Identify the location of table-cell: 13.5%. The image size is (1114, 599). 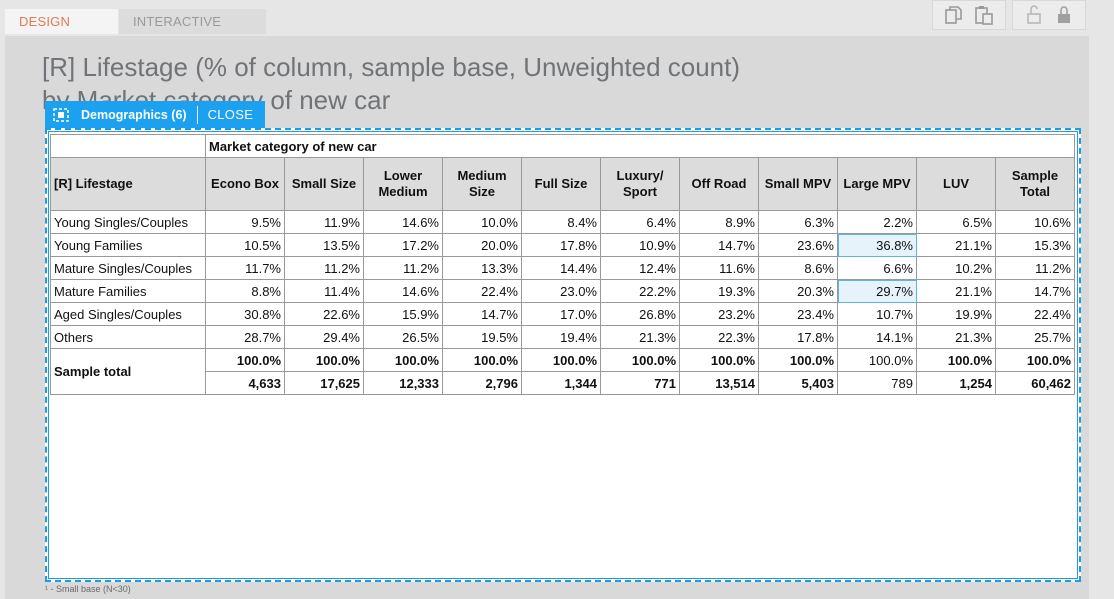
(324, 245).